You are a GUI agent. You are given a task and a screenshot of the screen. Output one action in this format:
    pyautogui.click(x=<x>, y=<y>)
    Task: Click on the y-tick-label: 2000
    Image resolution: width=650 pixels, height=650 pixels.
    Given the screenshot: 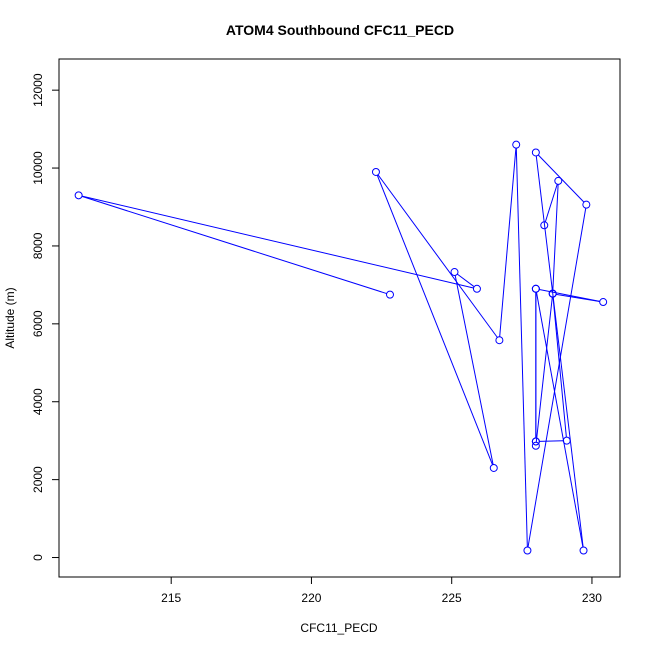 What is the action you would take?
    pyautogui.click(x=38, y=479)
    